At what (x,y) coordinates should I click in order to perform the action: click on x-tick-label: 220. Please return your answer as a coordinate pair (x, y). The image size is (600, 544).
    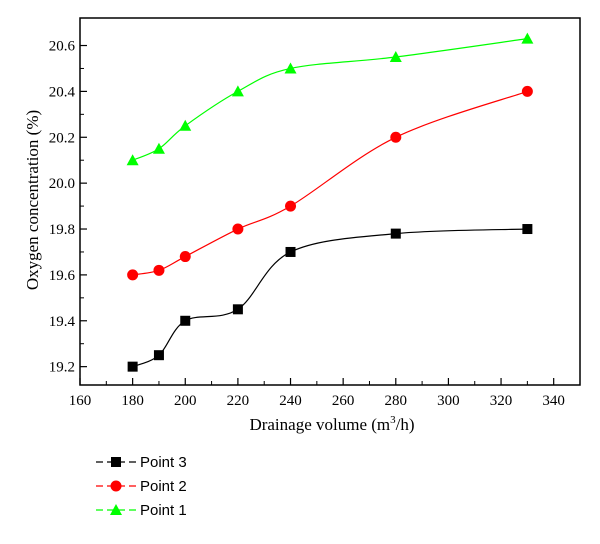
    Looking at the image, I should click on (238, 401).